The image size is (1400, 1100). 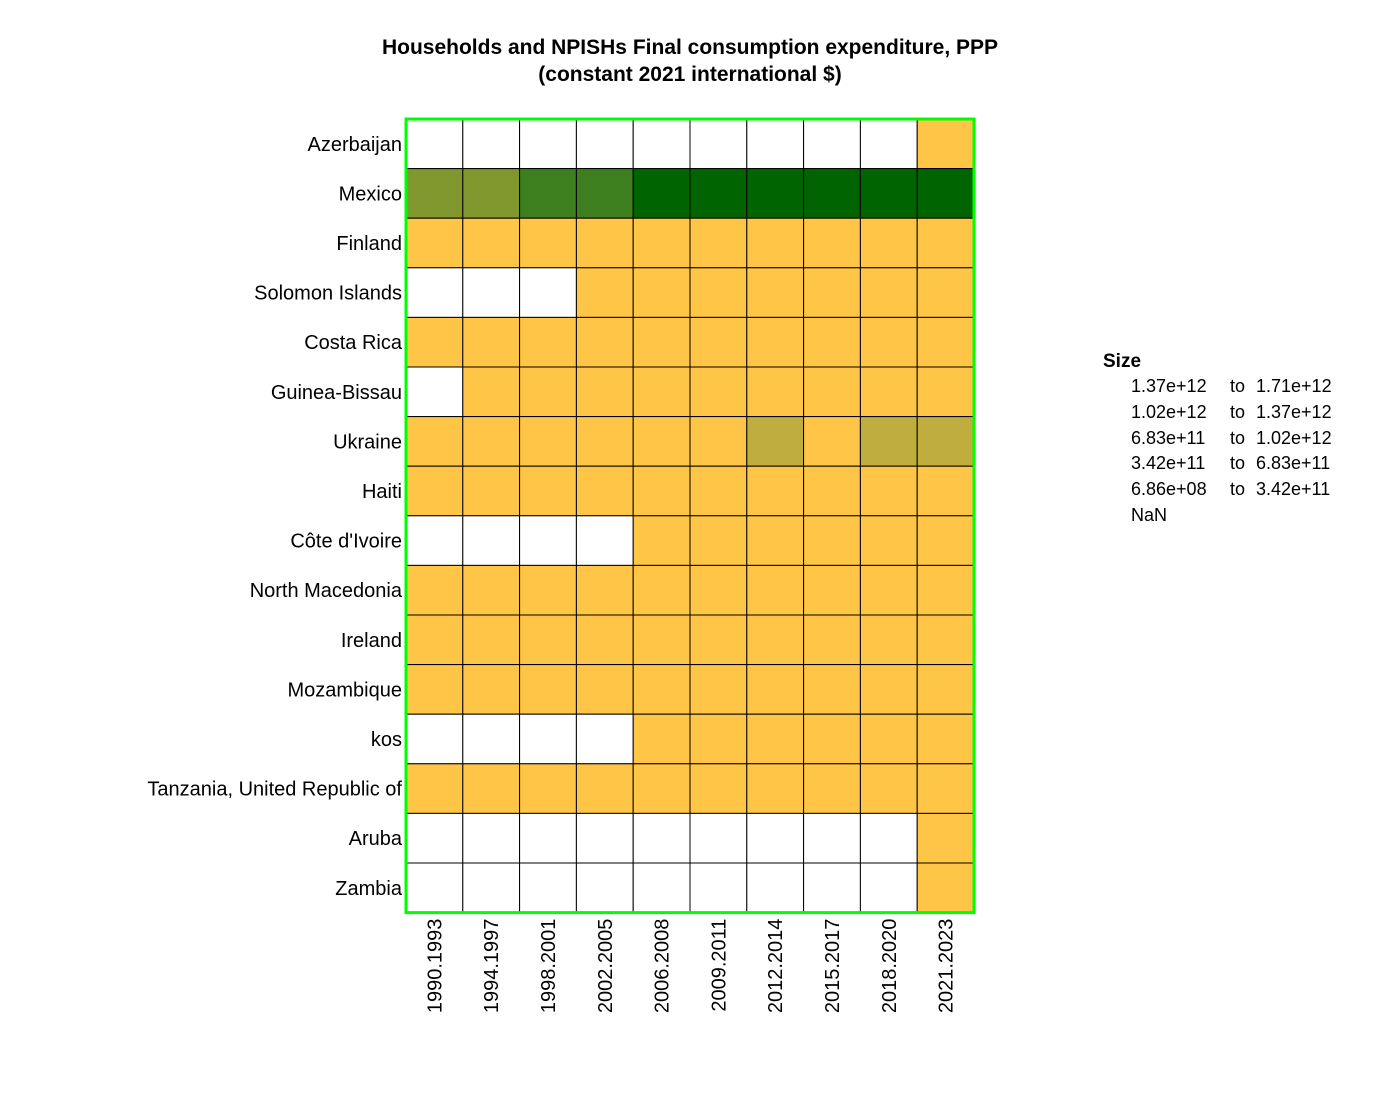 What do you see at coordinates (386, 740) in the screenshot?
I see `y-tick-label: kos` at bounding box center [386, 740].